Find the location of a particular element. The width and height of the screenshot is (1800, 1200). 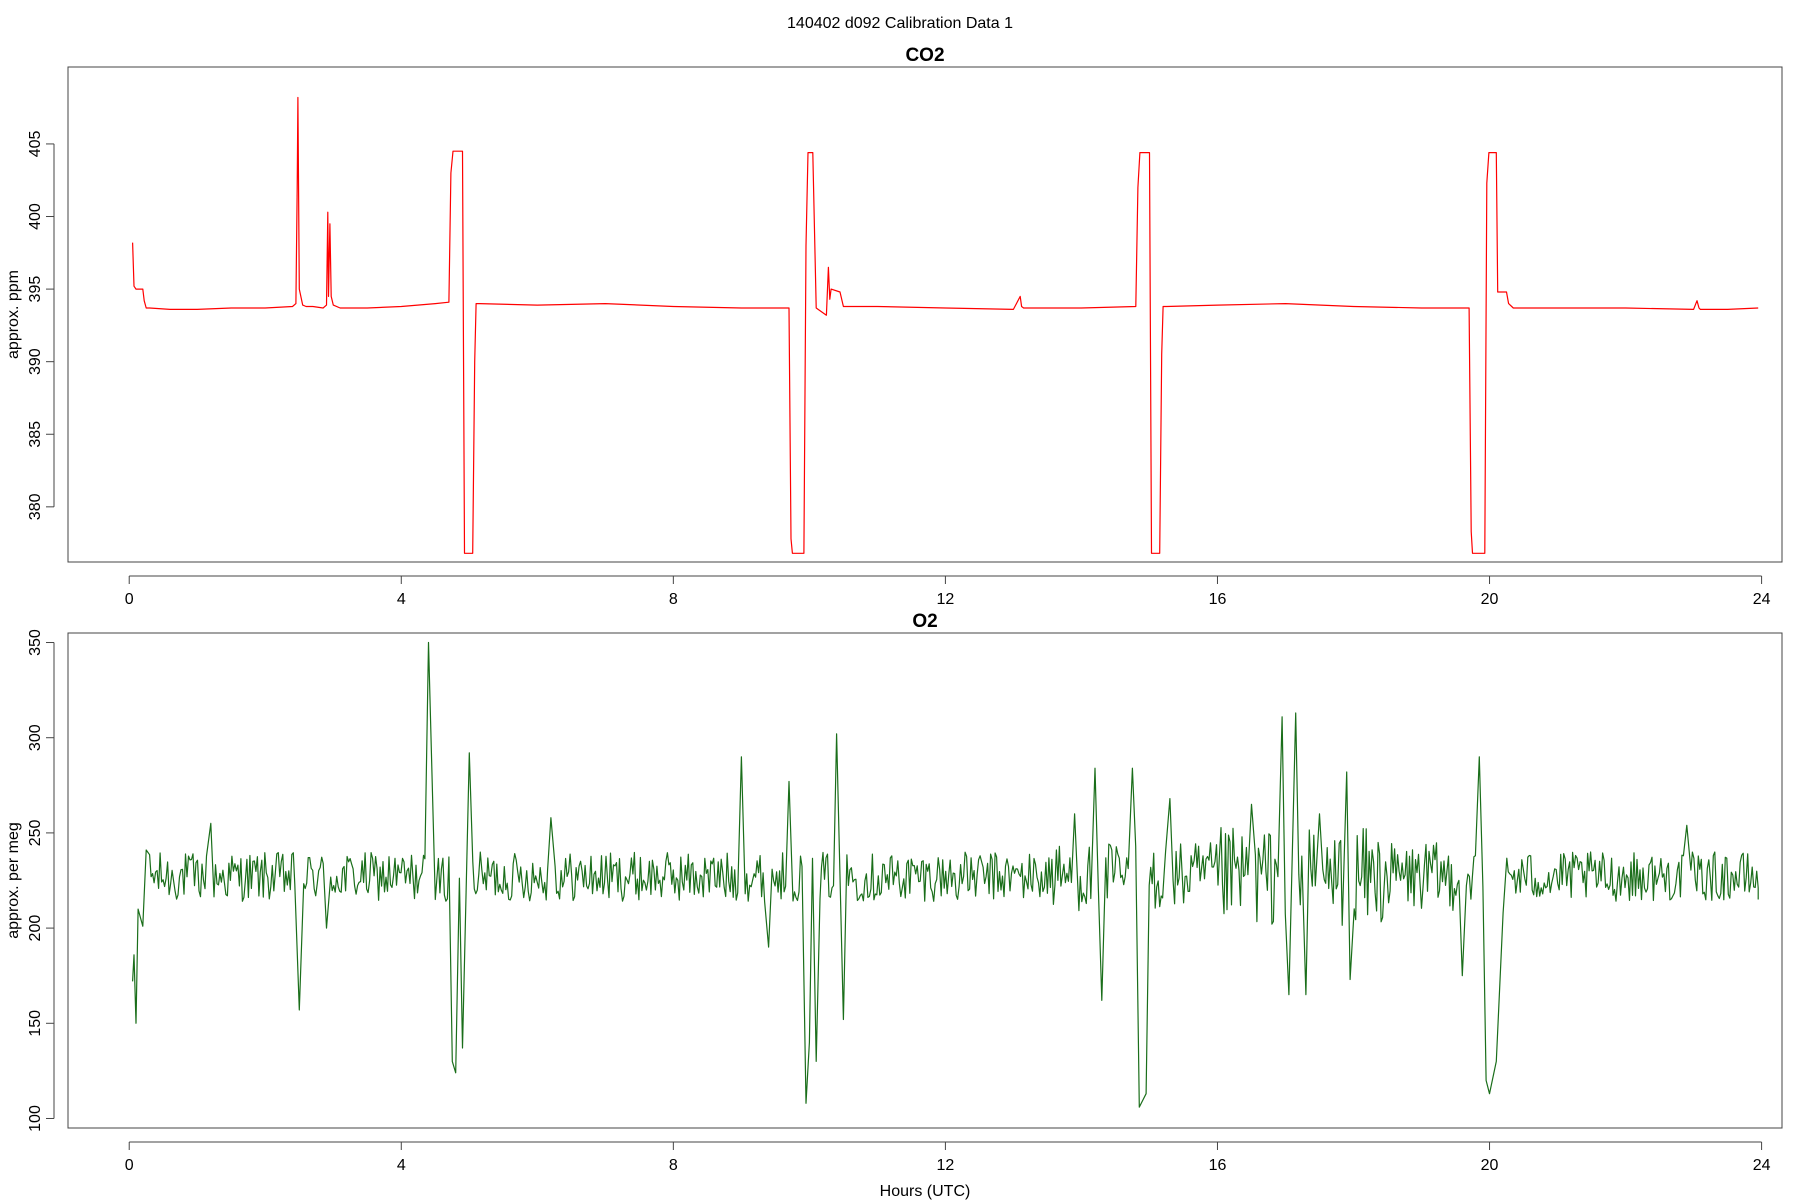

y-tick-label: 300 is located at coordinates (35, 737).